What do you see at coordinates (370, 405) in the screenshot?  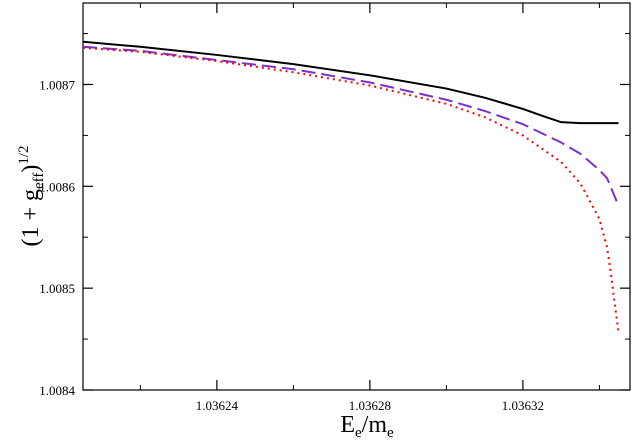 I see `x-tick-label: 1.03628` at bounding box center [370, 405].